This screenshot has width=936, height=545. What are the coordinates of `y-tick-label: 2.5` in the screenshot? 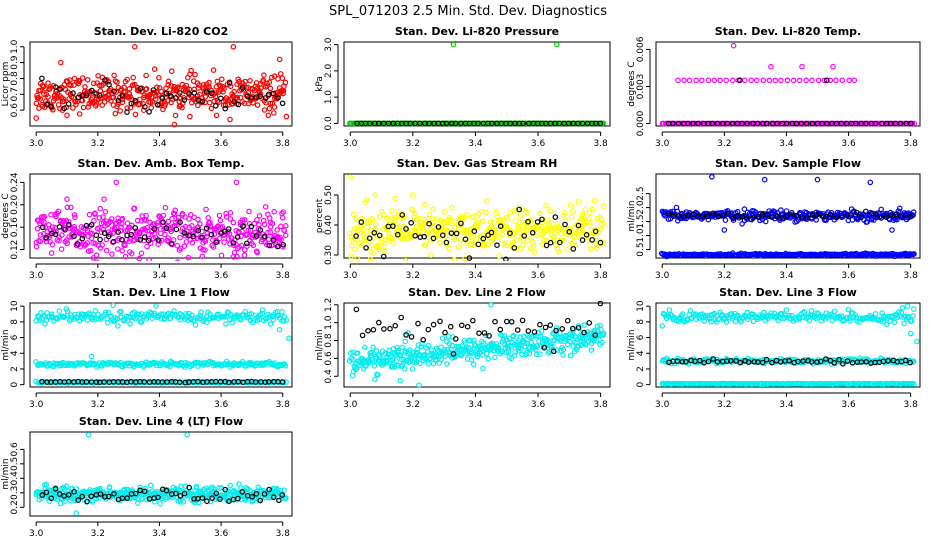 It's located at (641, 193).